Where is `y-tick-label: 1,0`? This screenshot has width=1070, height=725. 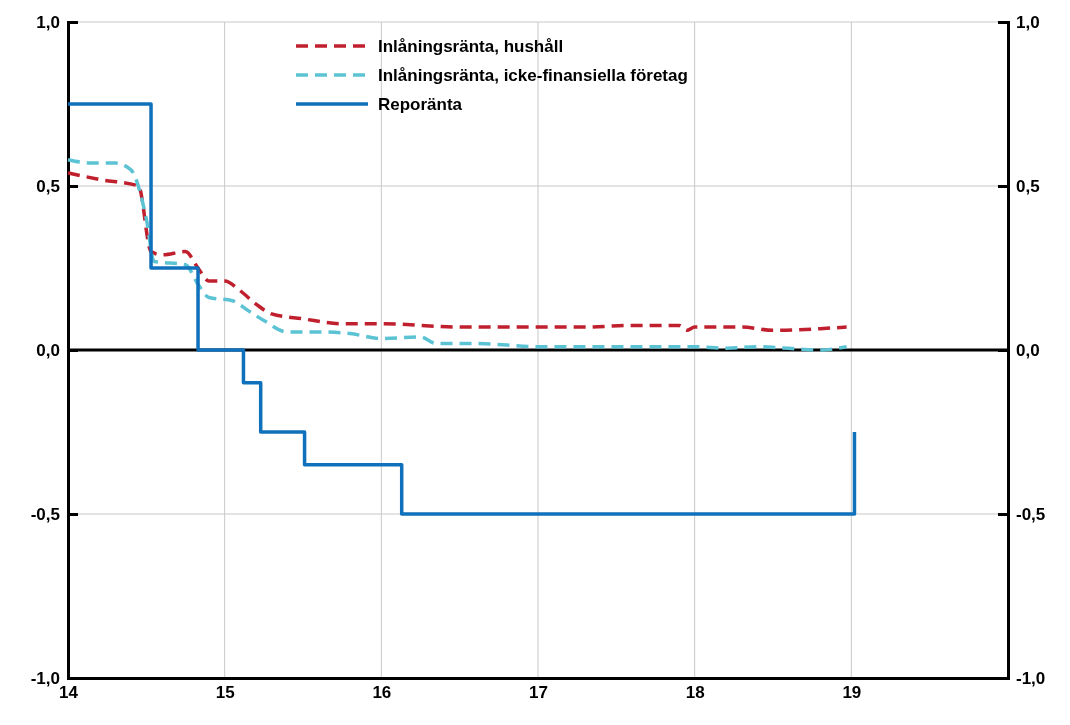
y-tick-label: 1,0 is located at coordinates (48, 22).